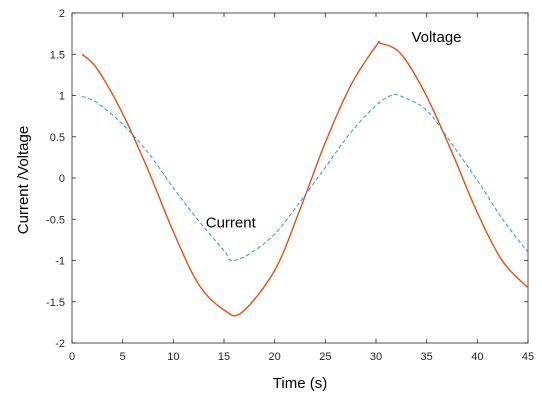 The width and height of the screenshot is (542, 398). I want to click on y-tick-label: 1, so click(62, 97).